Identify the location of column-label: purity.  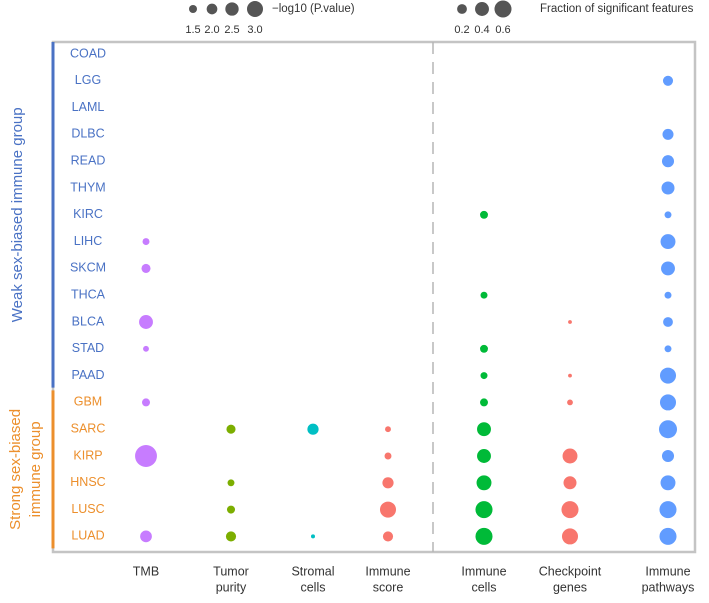
(231, 587).